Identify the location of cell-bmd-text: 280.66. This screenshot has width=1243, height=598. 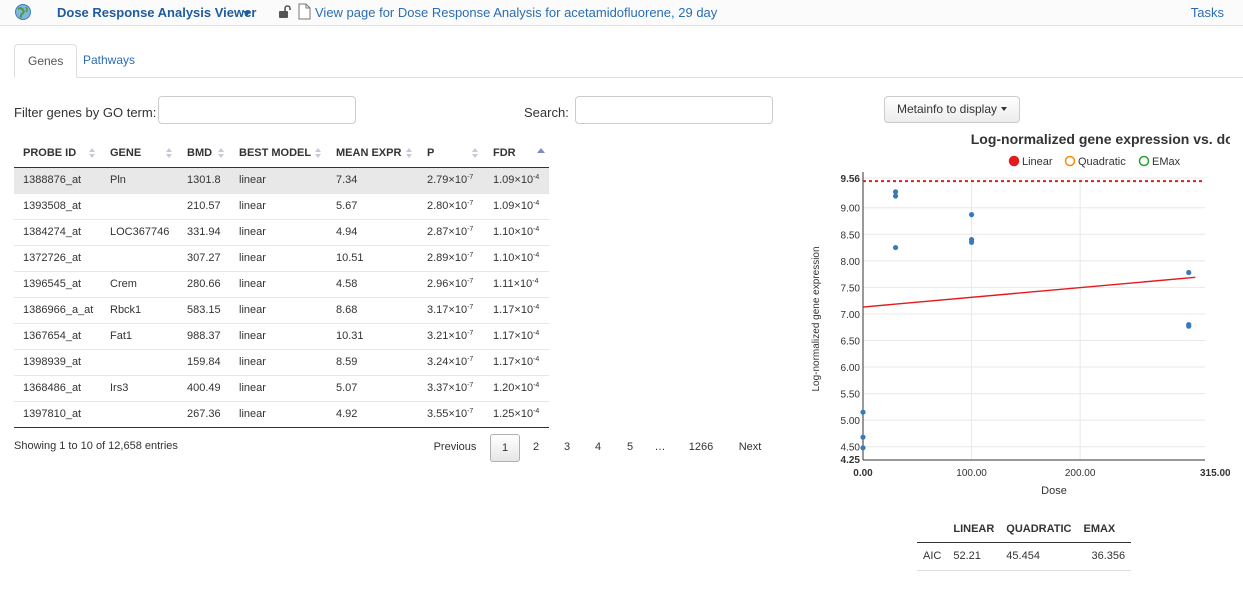
(204, 284).